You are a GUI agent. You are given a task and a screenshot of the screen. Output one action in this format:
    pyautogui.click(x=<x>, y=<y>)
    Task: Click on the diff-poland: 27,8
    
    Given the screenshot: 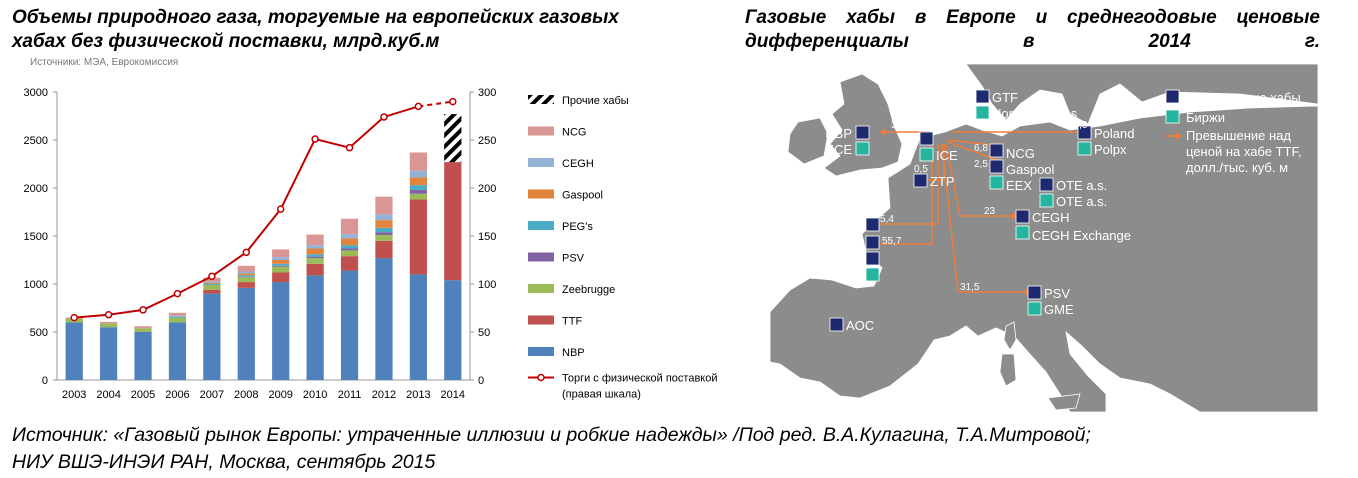 What is the action you would take?
    pyautogui.click(x=1078, y=125)
    